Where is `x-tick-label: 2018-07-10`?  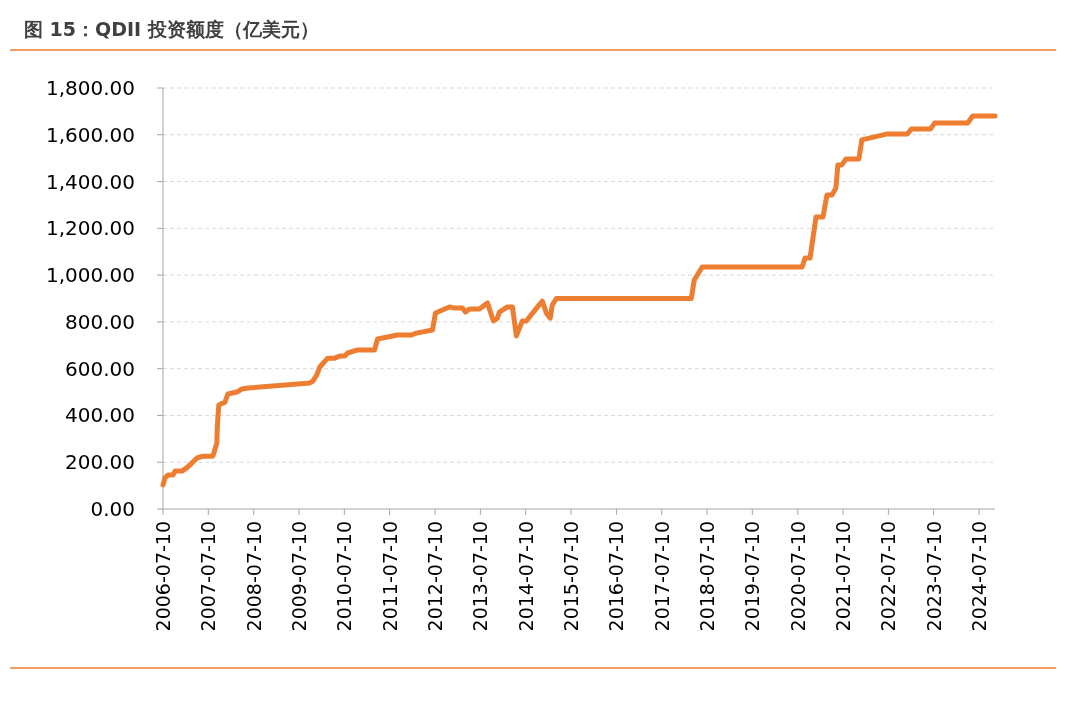
x-tick-label: 2018-07-10 is located at coordinates (707, 576).